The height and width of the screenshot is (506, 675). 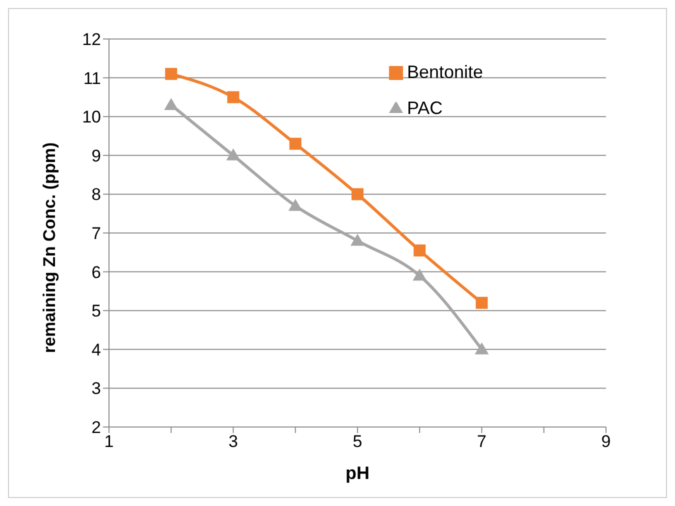 I want to click on y-tick-label: 6, so click(x=96, y=272).